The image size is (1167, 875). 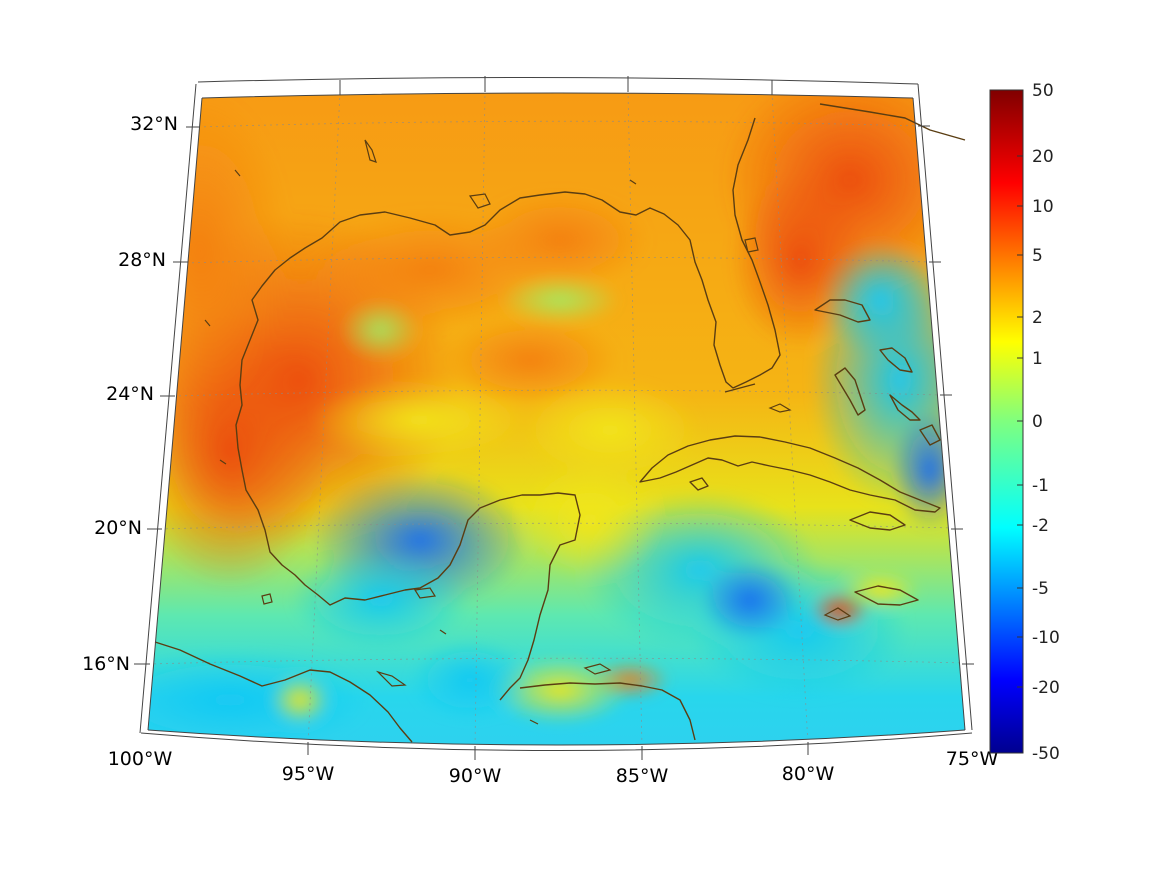 I want to click on colorbar-label: 1, so click(x=1037, y=359).